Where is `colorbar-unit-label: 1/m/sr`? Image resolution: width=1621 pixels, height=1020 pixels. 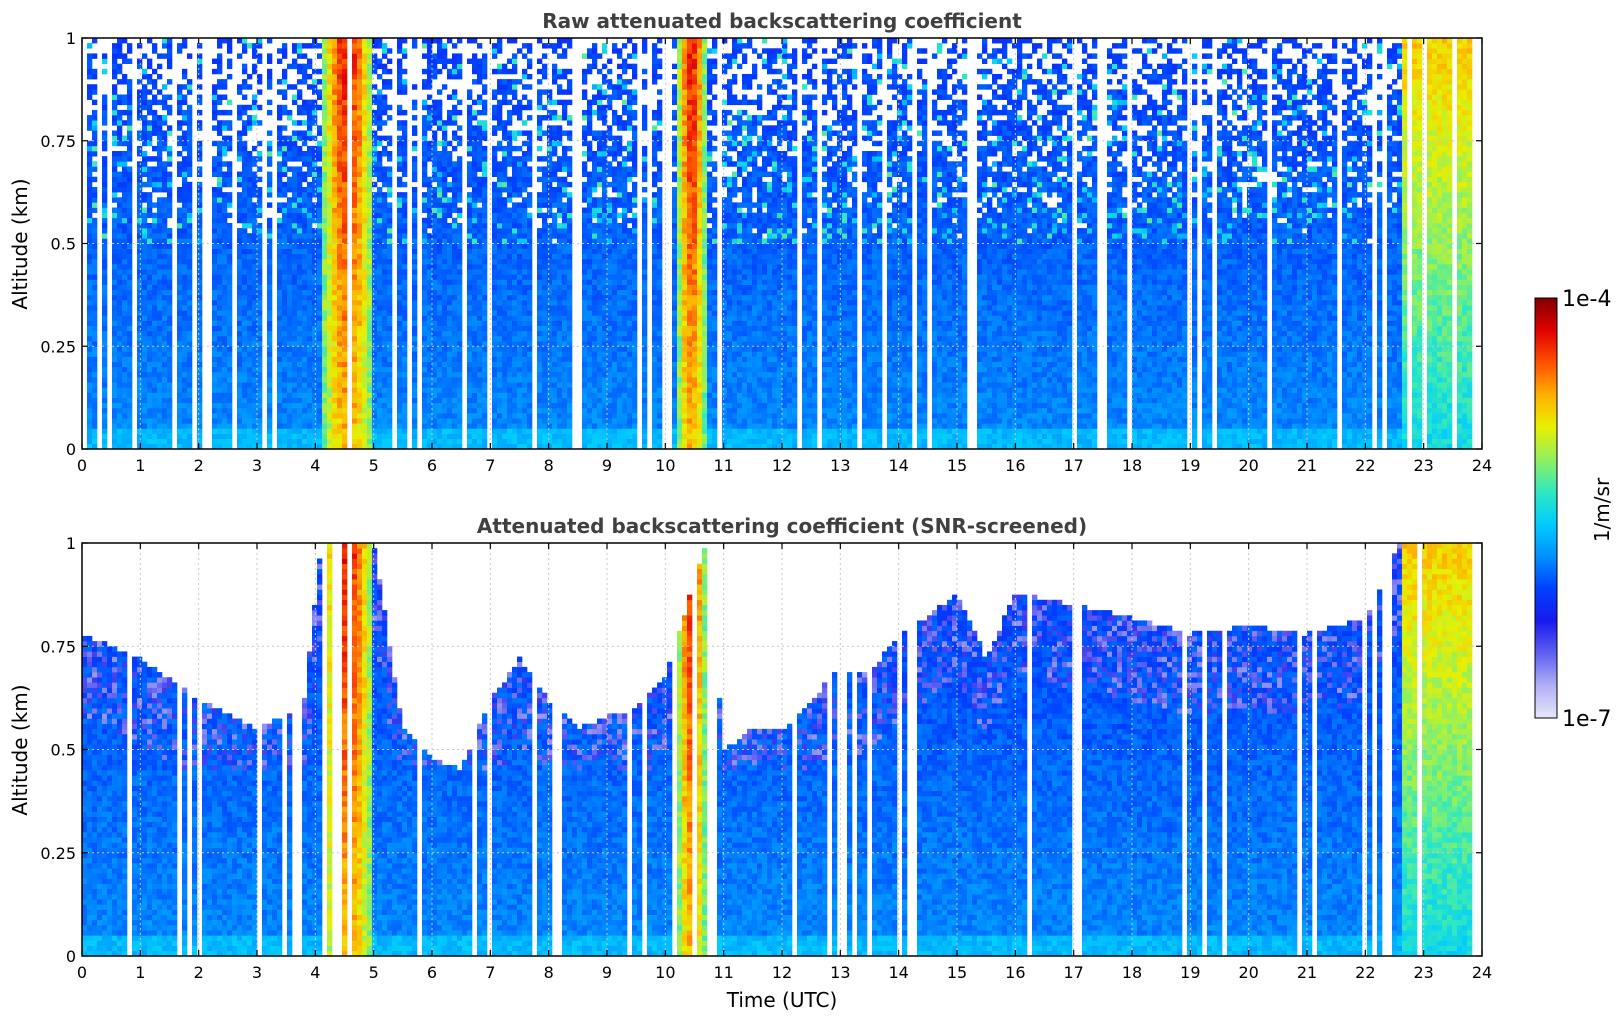 colorbar-unit-label: 1/m/sr is located at coordinates (1602, 509).